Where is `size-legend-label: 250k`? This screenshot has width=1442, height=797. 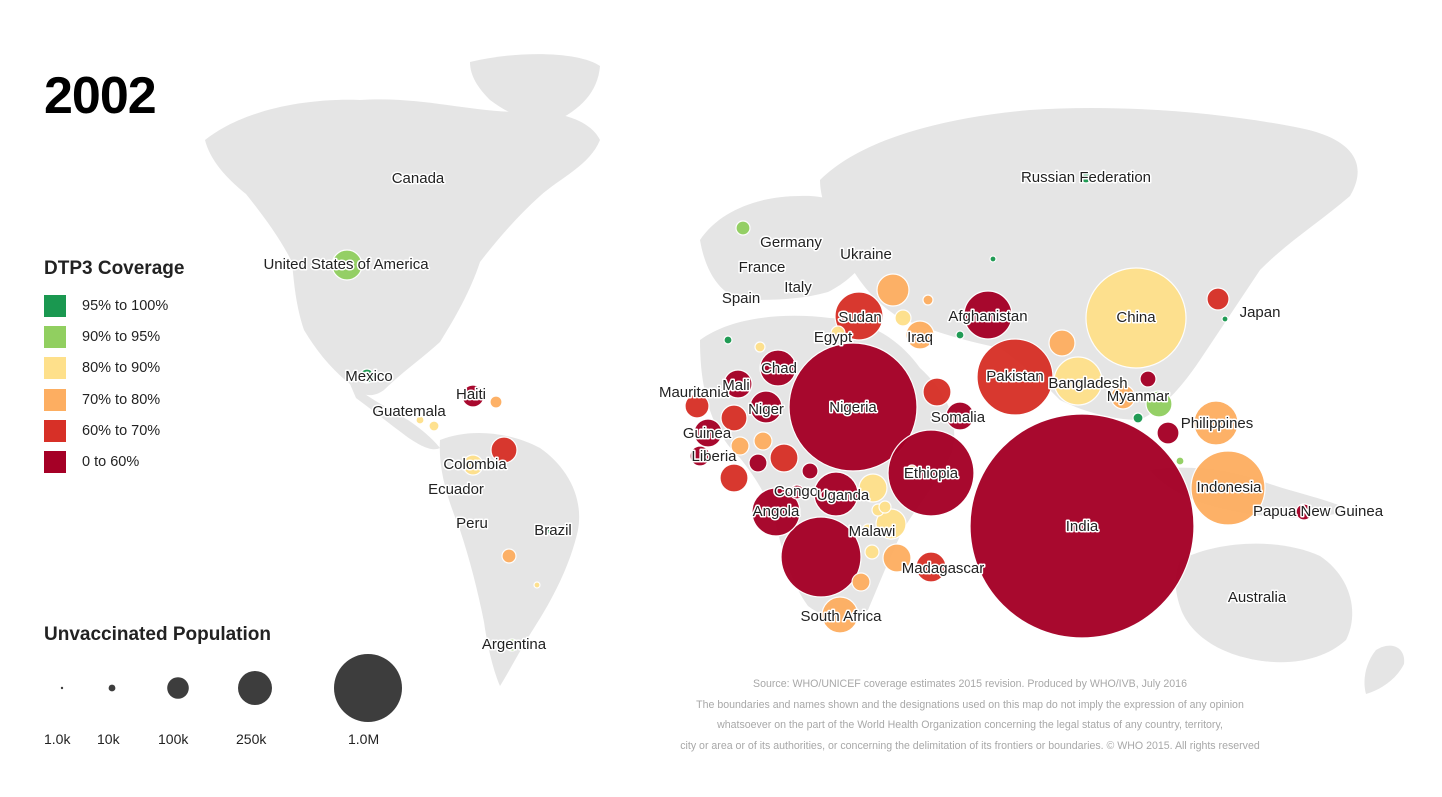
size-legend-label: 250k is located at coordinates (251, 739).